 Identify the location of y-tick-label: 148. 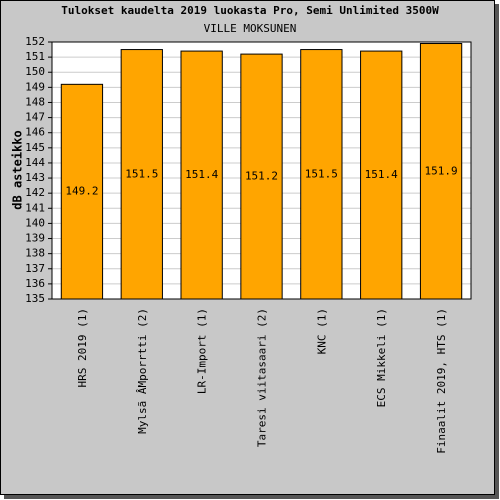
(35, 101).